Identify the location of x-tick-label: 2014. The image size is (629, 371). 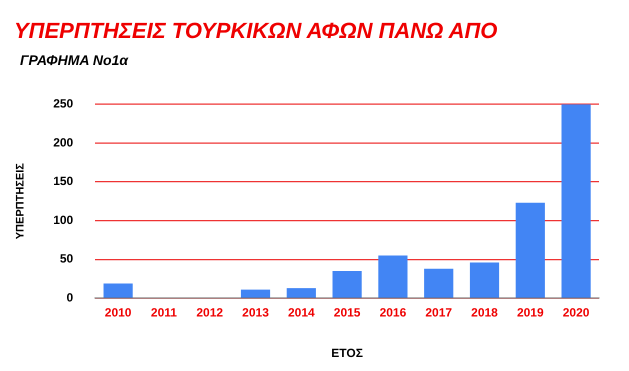
(301, 313).